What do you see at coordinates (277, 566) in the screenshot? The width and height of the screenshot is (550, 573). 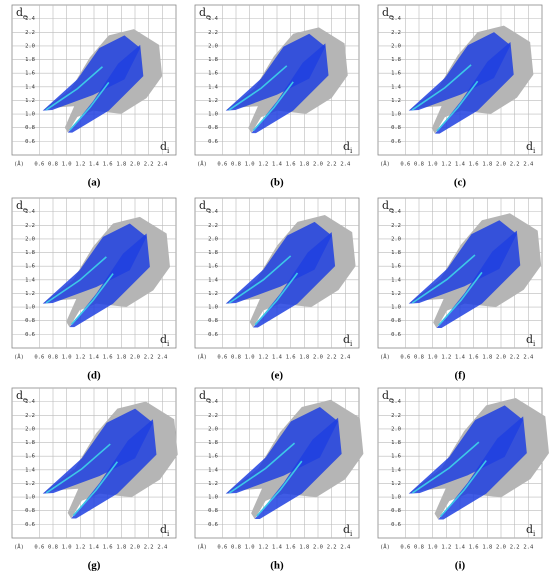 I see `caption: (h)` at bounding box center [277, 566].